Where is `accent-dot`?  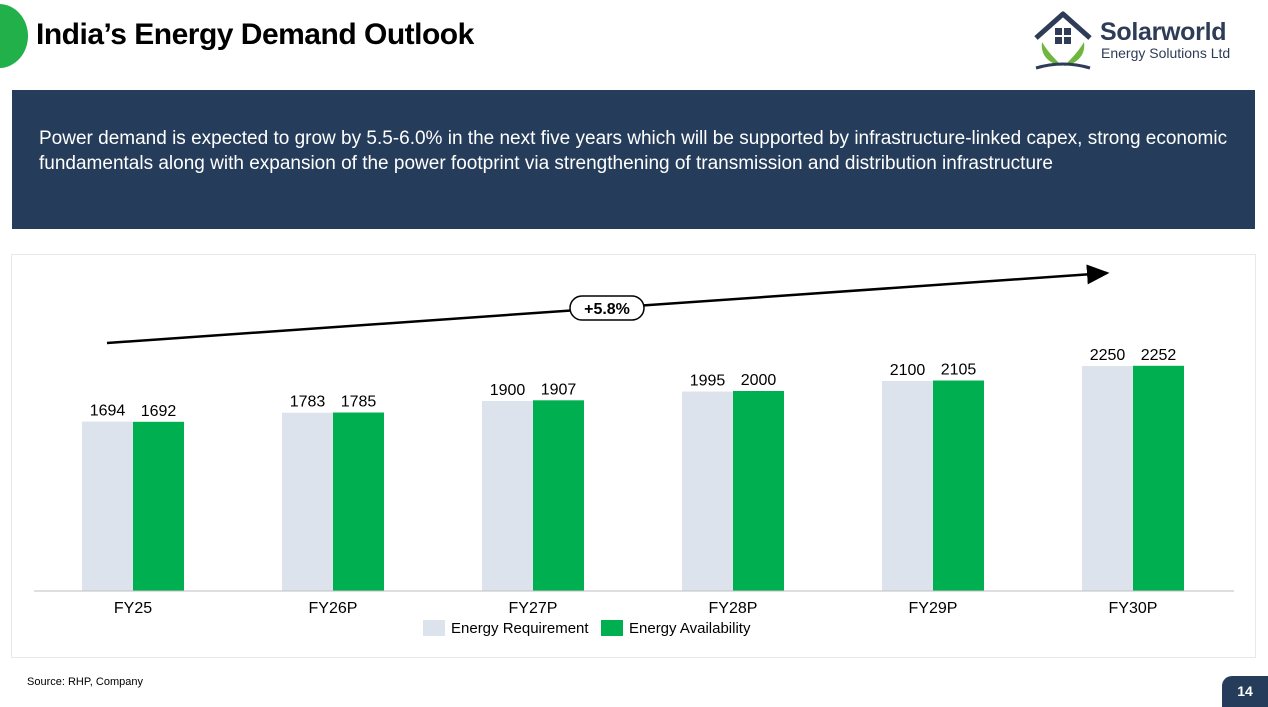 accent-dot is located at coordinates (14, 36).